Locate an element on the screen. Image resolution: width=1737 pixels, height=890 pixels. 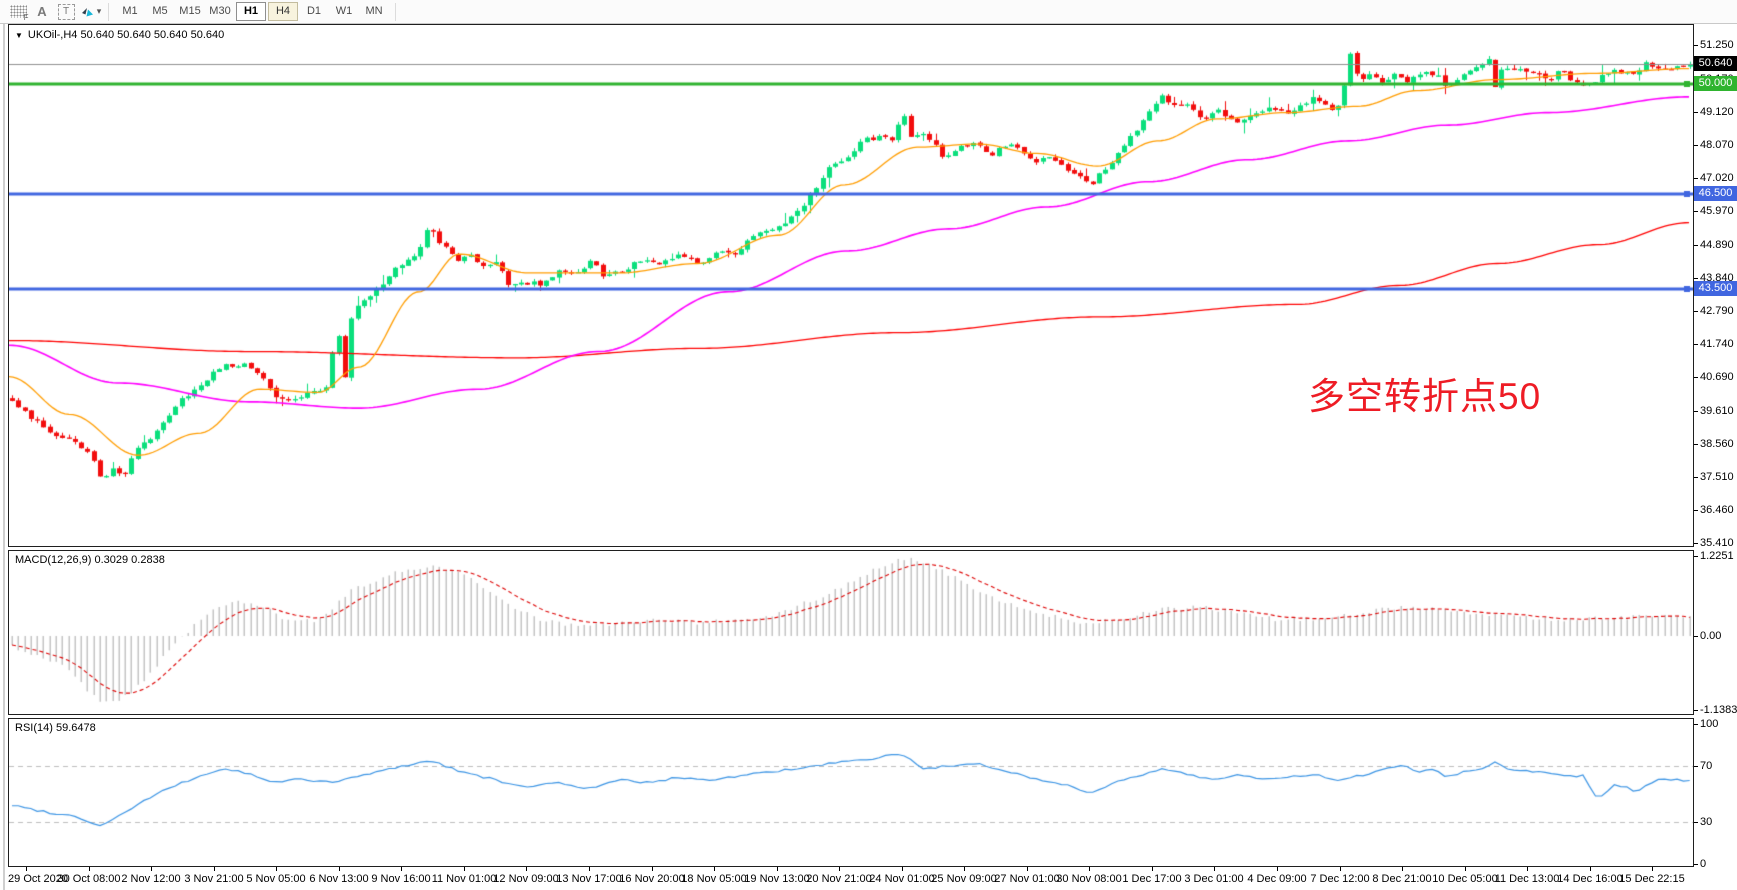
scale-tick-label: 47.020 is located at coordinates (1717, 178).